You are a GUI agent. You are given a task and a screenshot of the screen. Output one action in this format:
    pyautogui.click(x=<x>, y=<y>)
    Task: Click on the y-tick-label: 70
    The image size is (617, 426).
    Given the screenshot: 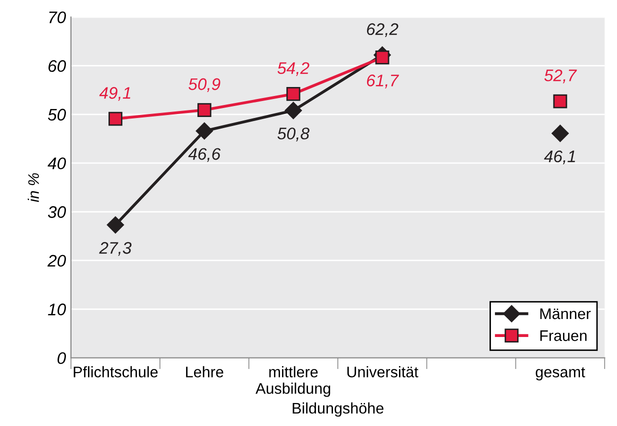 What is the action you would take?
    pyautogui.click(x=57, y=17)
    